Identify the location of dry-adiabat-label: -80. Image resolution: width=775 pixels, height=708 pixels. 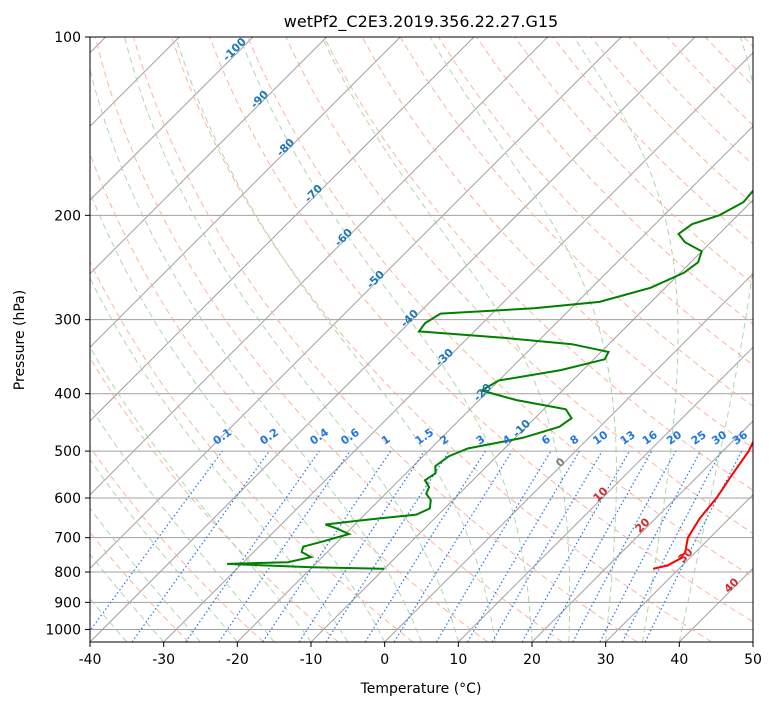
(285, 147).